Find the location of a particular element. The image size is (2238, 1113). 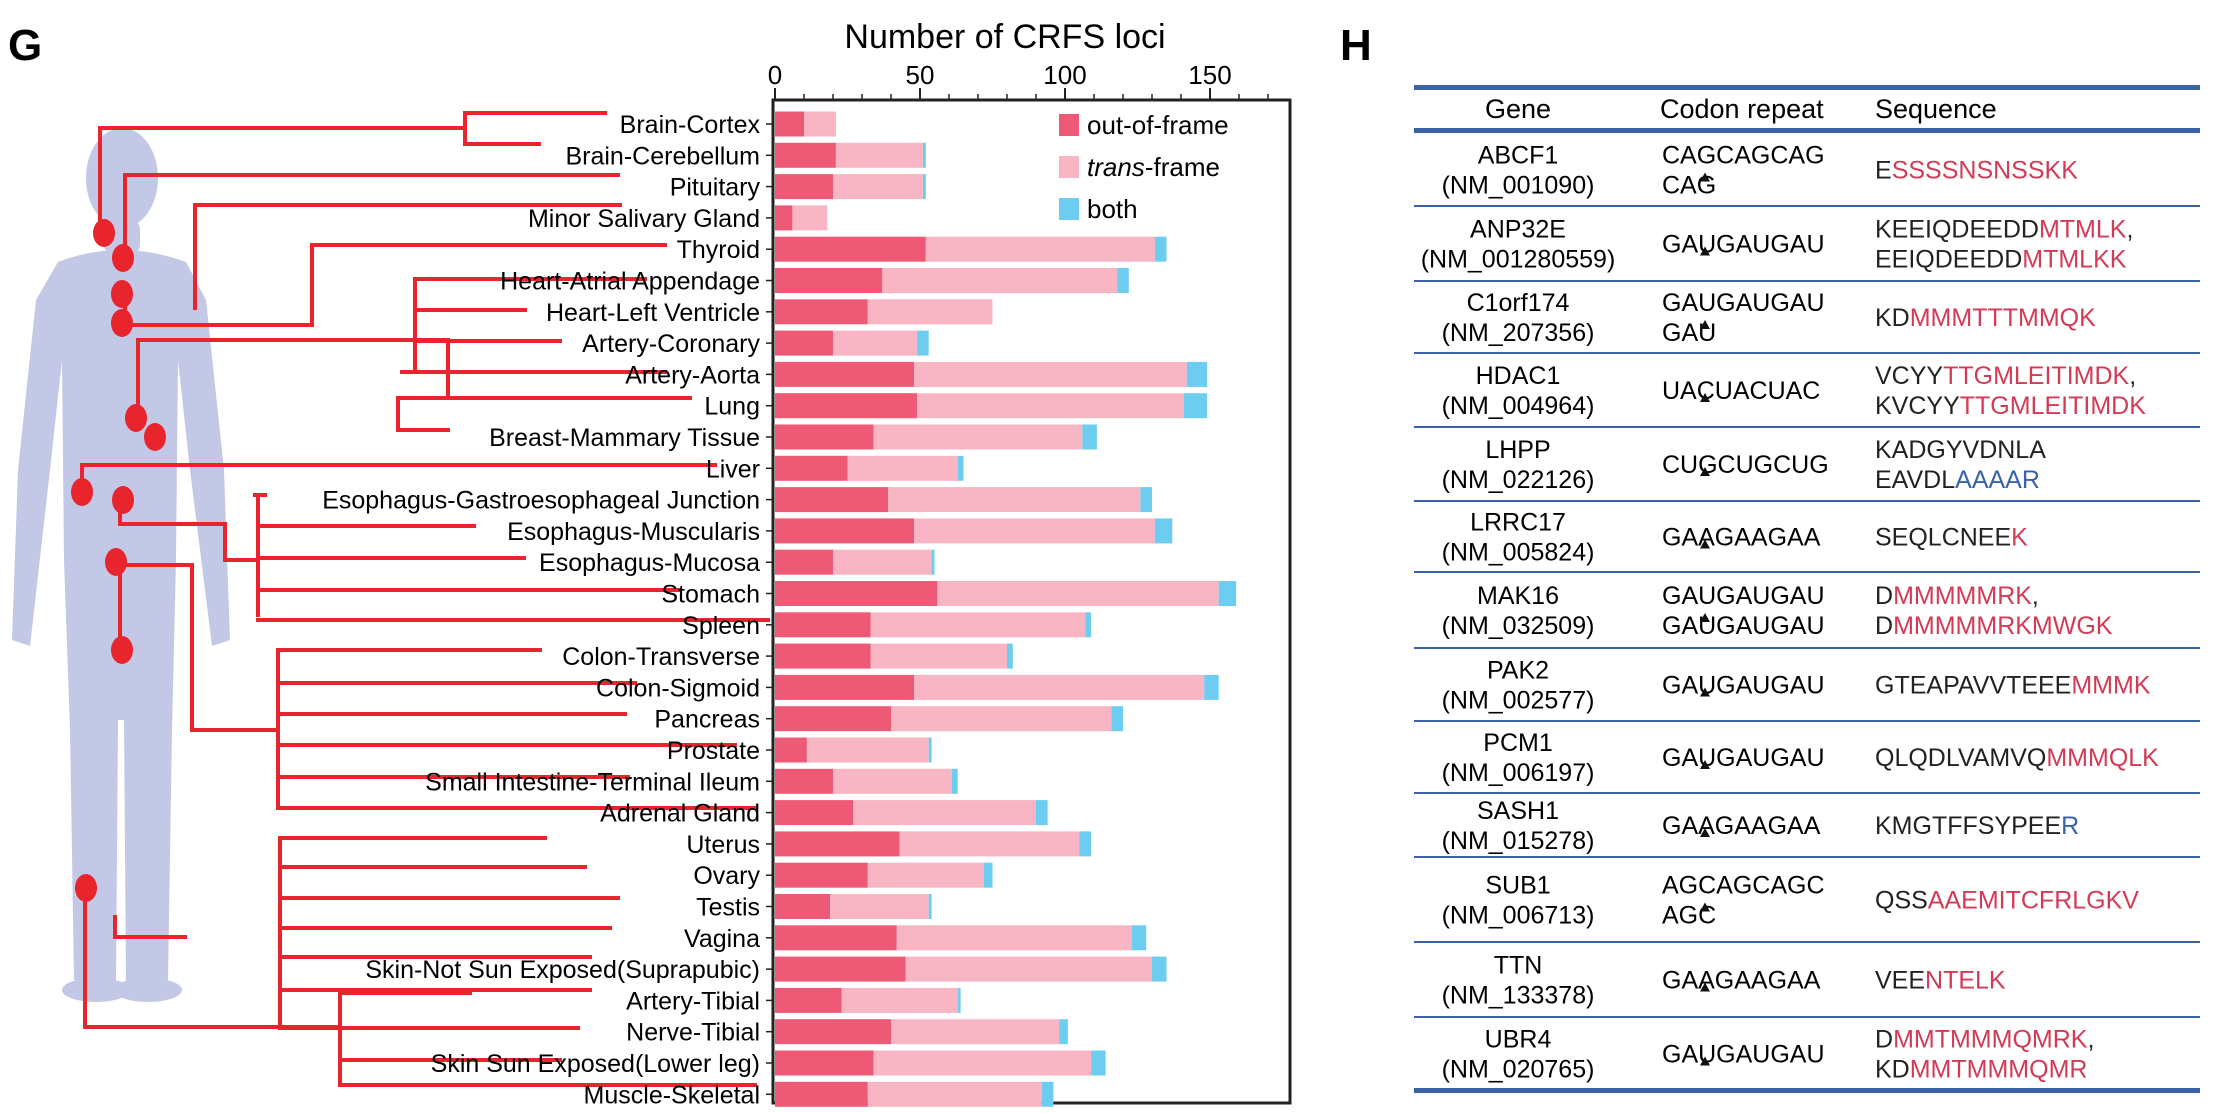

body-markers is located at coordinates (118, 560).